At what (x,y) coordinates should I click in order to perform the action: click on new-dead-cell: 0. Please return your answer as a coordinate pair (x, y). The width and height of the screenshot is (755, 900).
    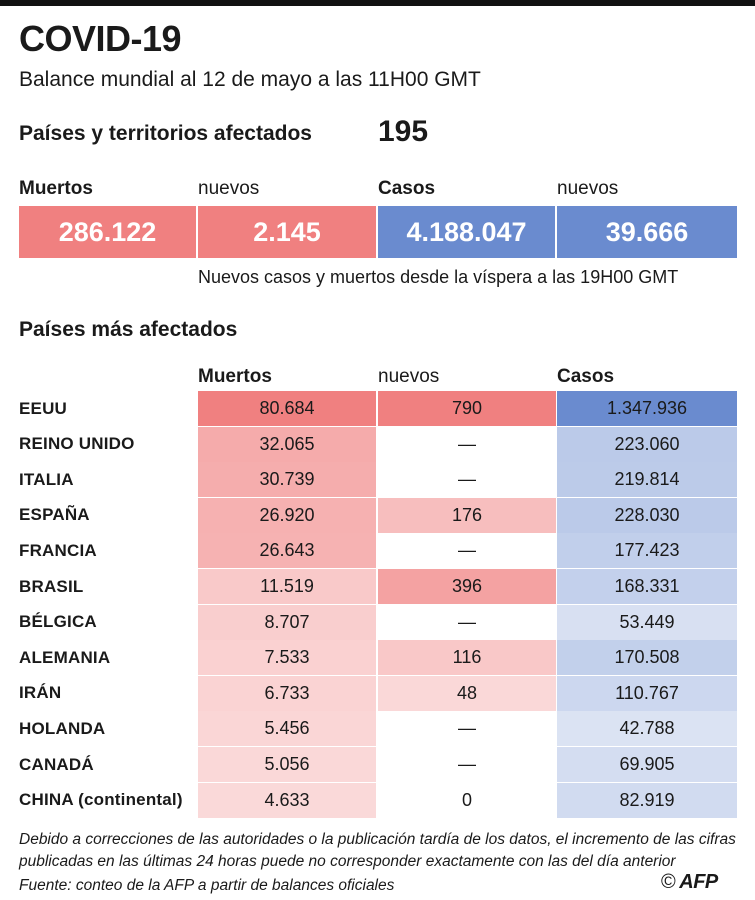
    Looking at the image, I should click on (467, 800).